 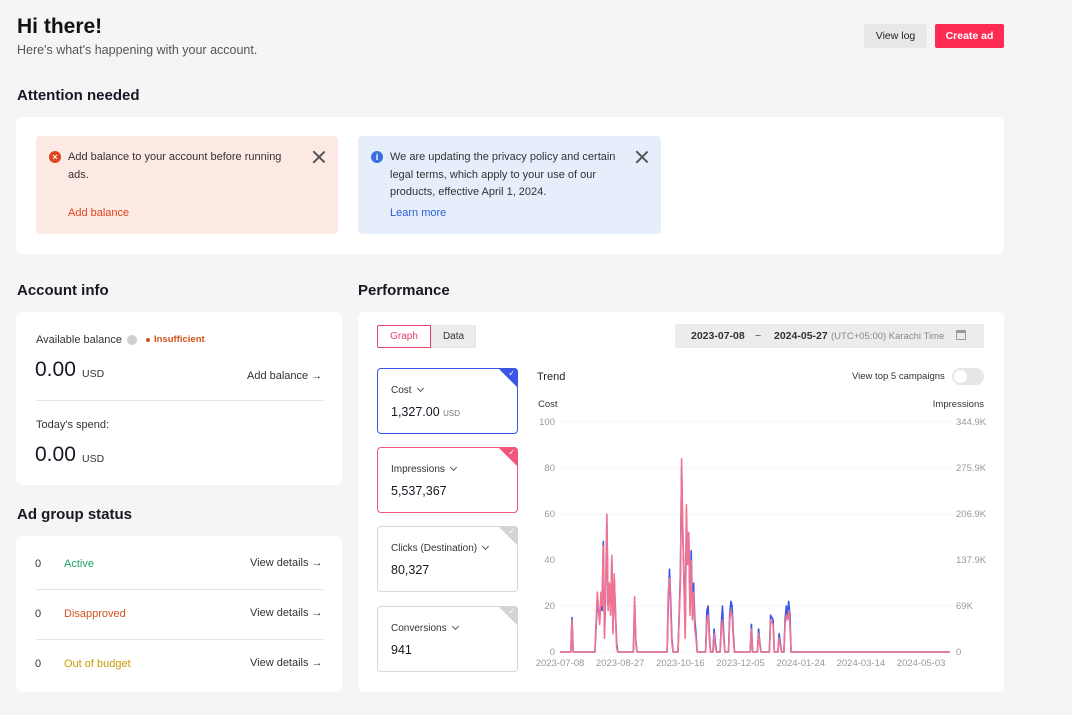 I want to click on y-right-tick-label: 69K, so click(x=965, y=606).